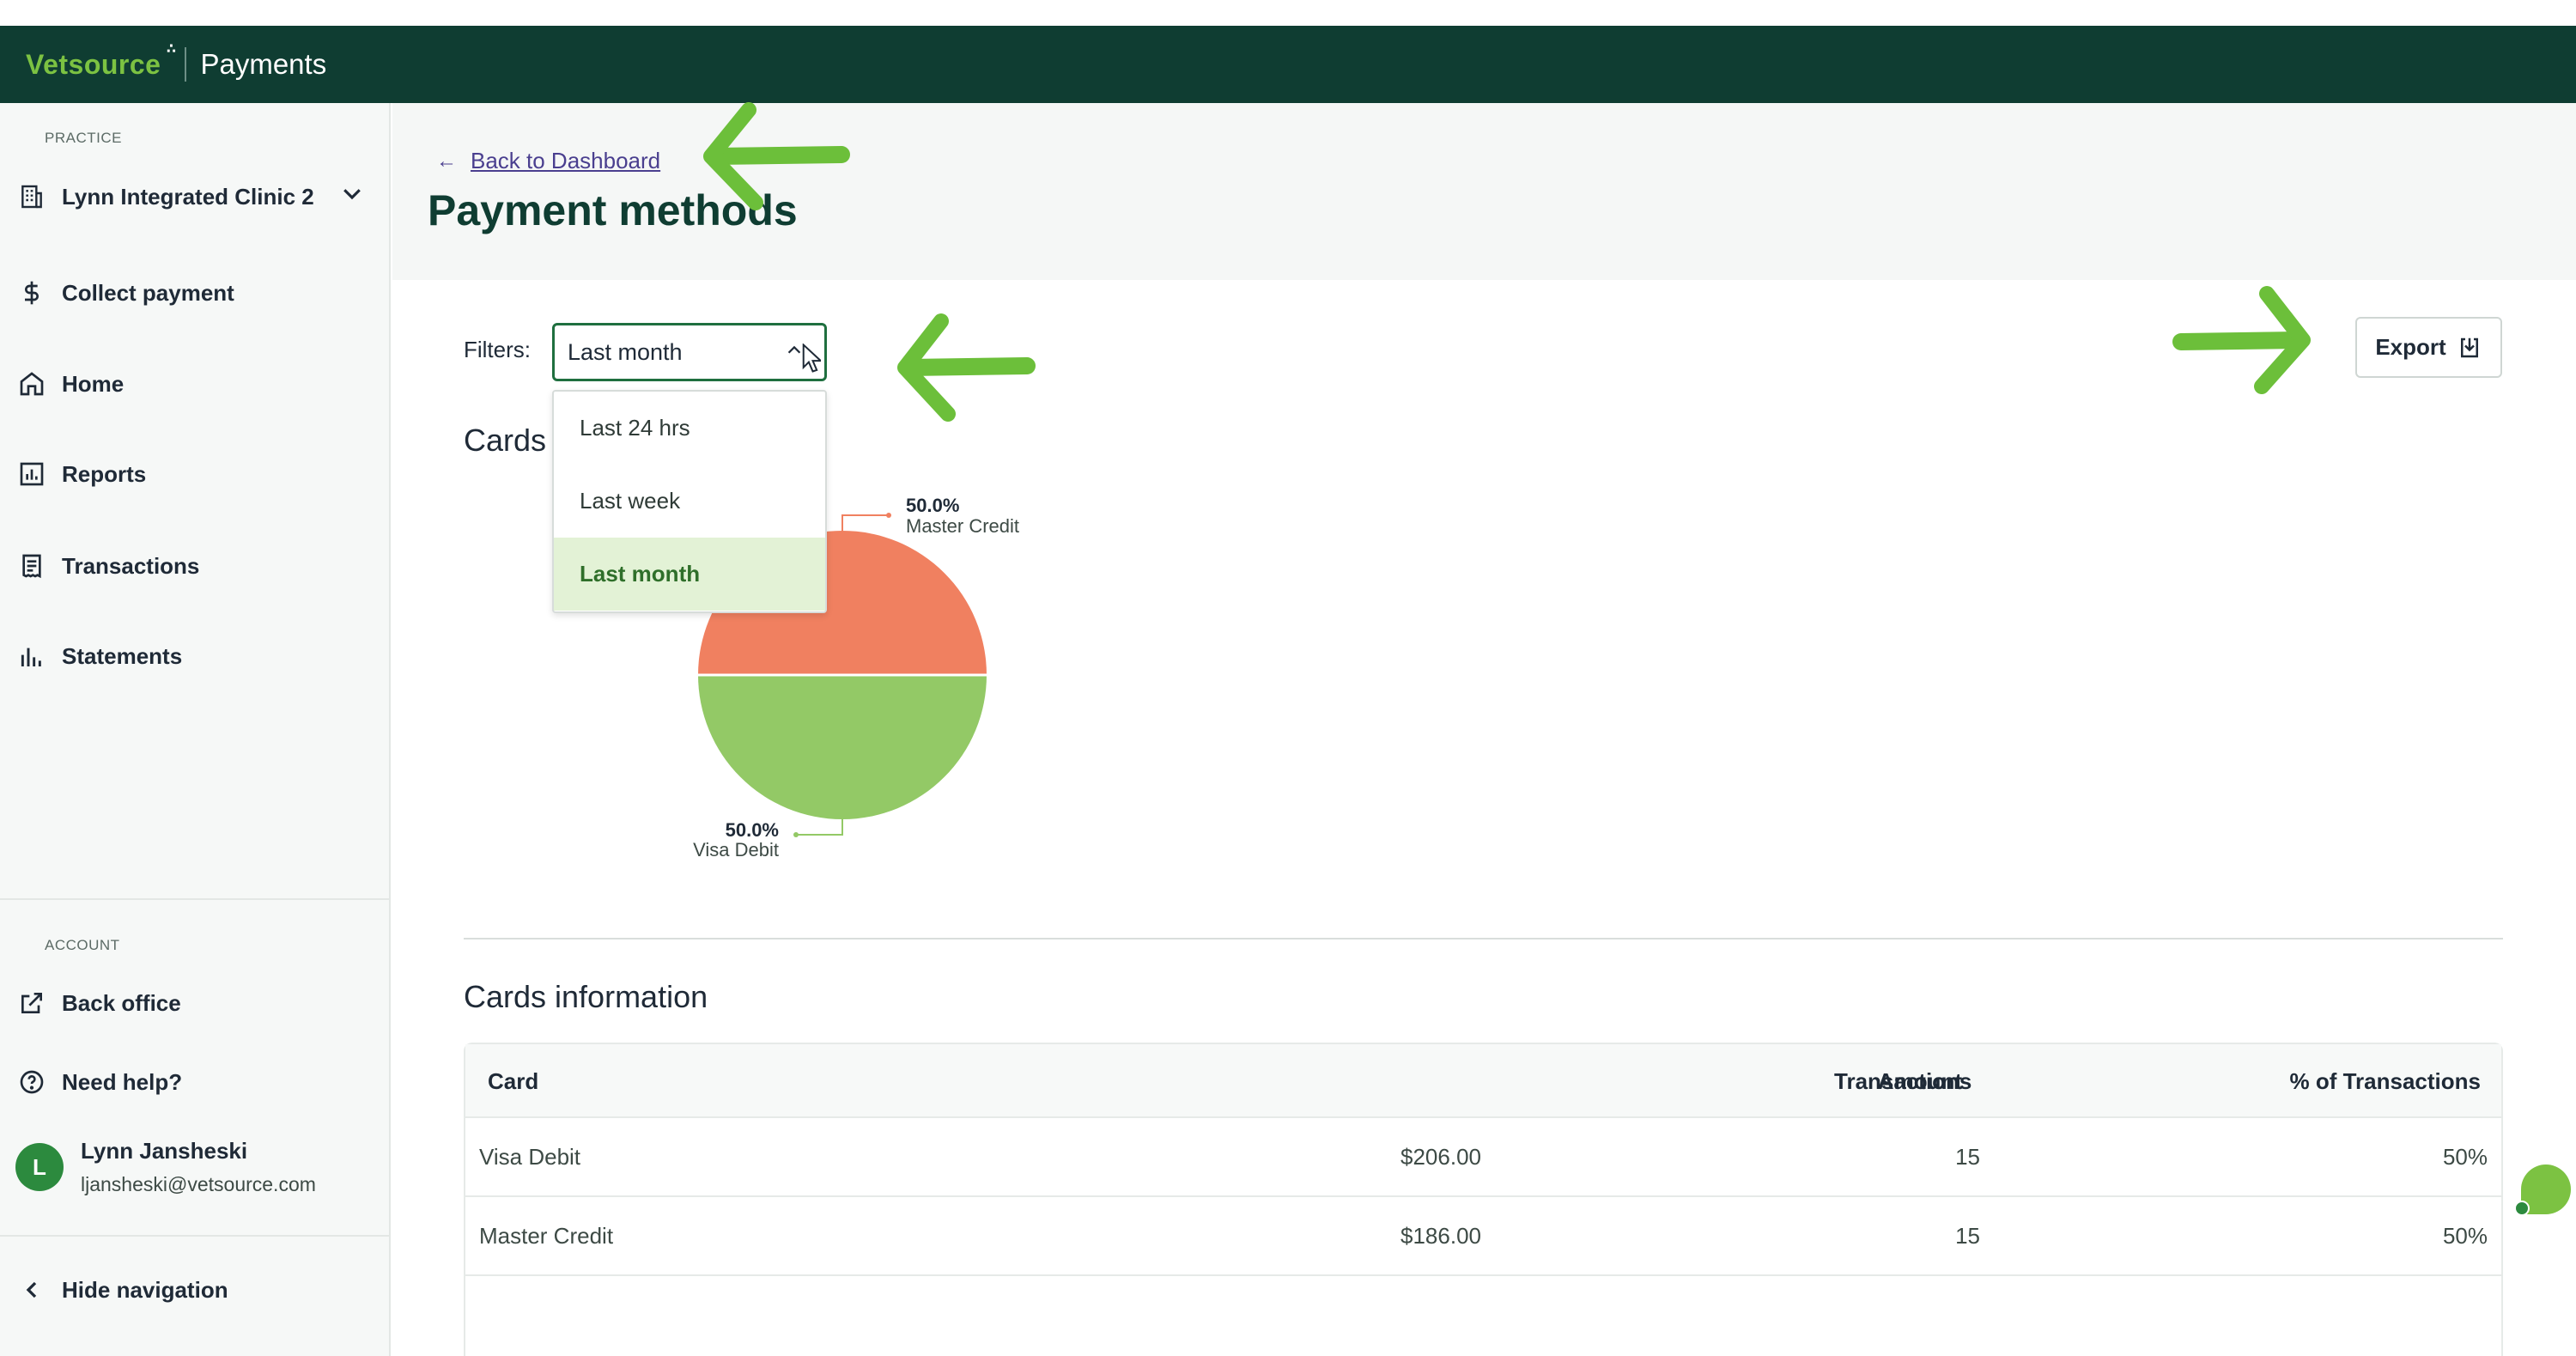 Image resolution: width=2576 pixels, height=1356 pixels. What do you see at coordinates (736, 849) in the screenshot?
I see `slice-label-visa-debit: Visa Debit` at bounding box center [736, 849].